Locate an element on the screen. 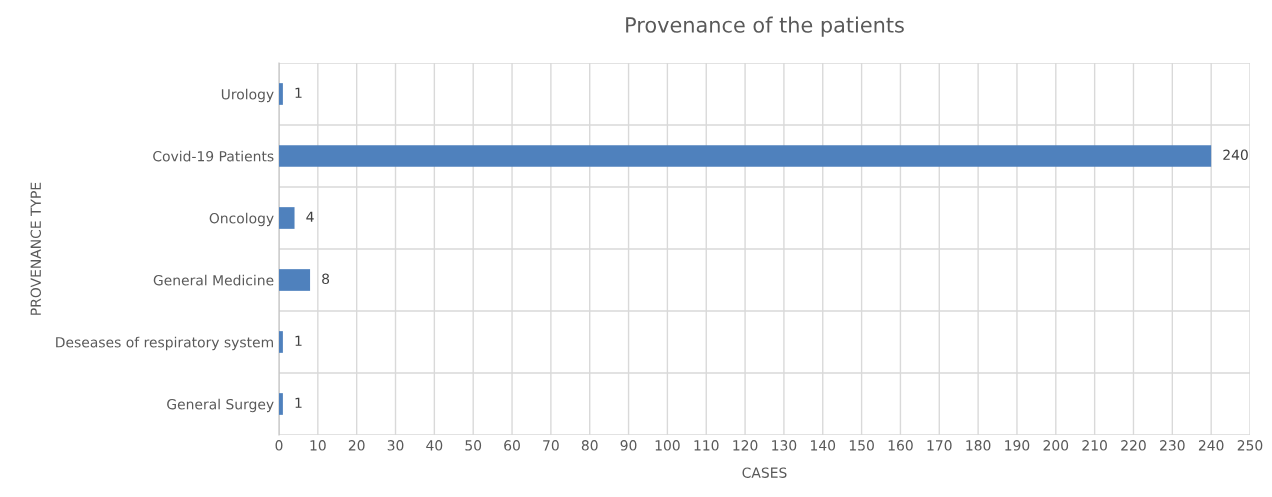 The height and width of the screenshot is (497, 1272). x-axis-title: CASES is located at coordinates (764, 472).